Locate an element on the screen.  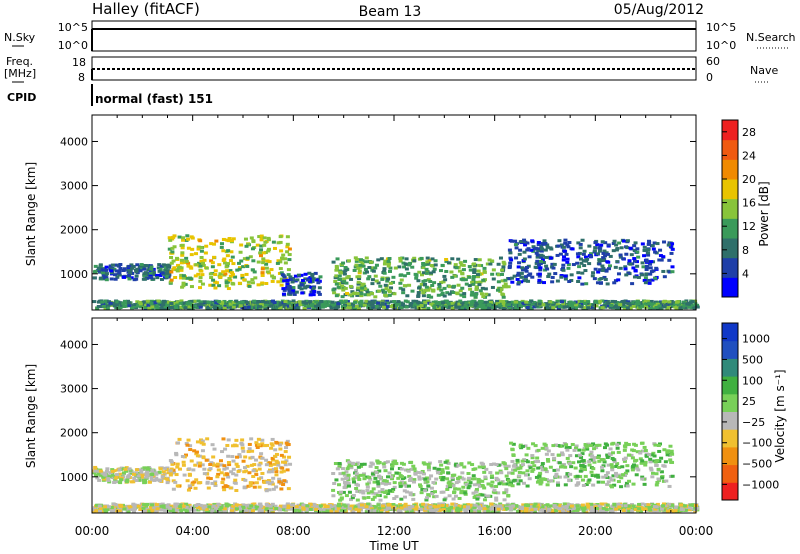
freq-label-line1: Freq. is located at coordinates (19, 61).